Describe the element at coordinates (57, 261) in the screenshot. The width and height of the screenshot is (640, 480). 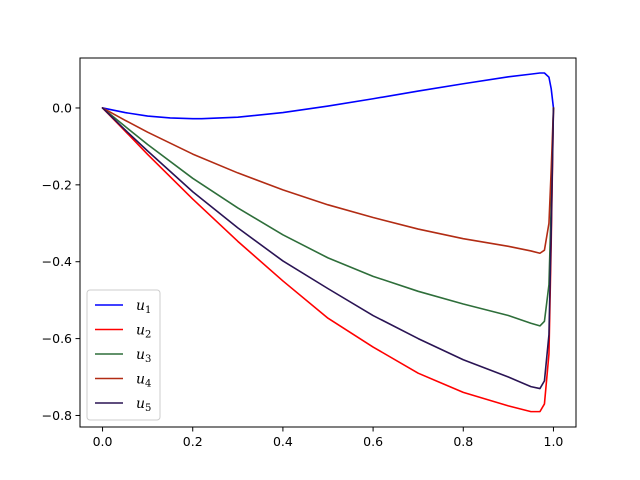
I see `y-tick-label: −0.4` at that location.